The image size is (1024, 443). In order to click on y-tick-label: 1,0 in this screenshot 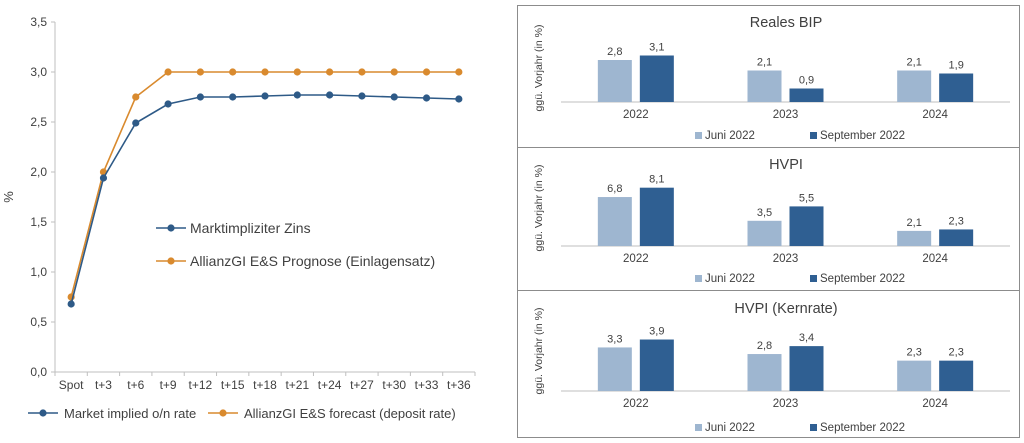, I will do `click(38, 272)`.